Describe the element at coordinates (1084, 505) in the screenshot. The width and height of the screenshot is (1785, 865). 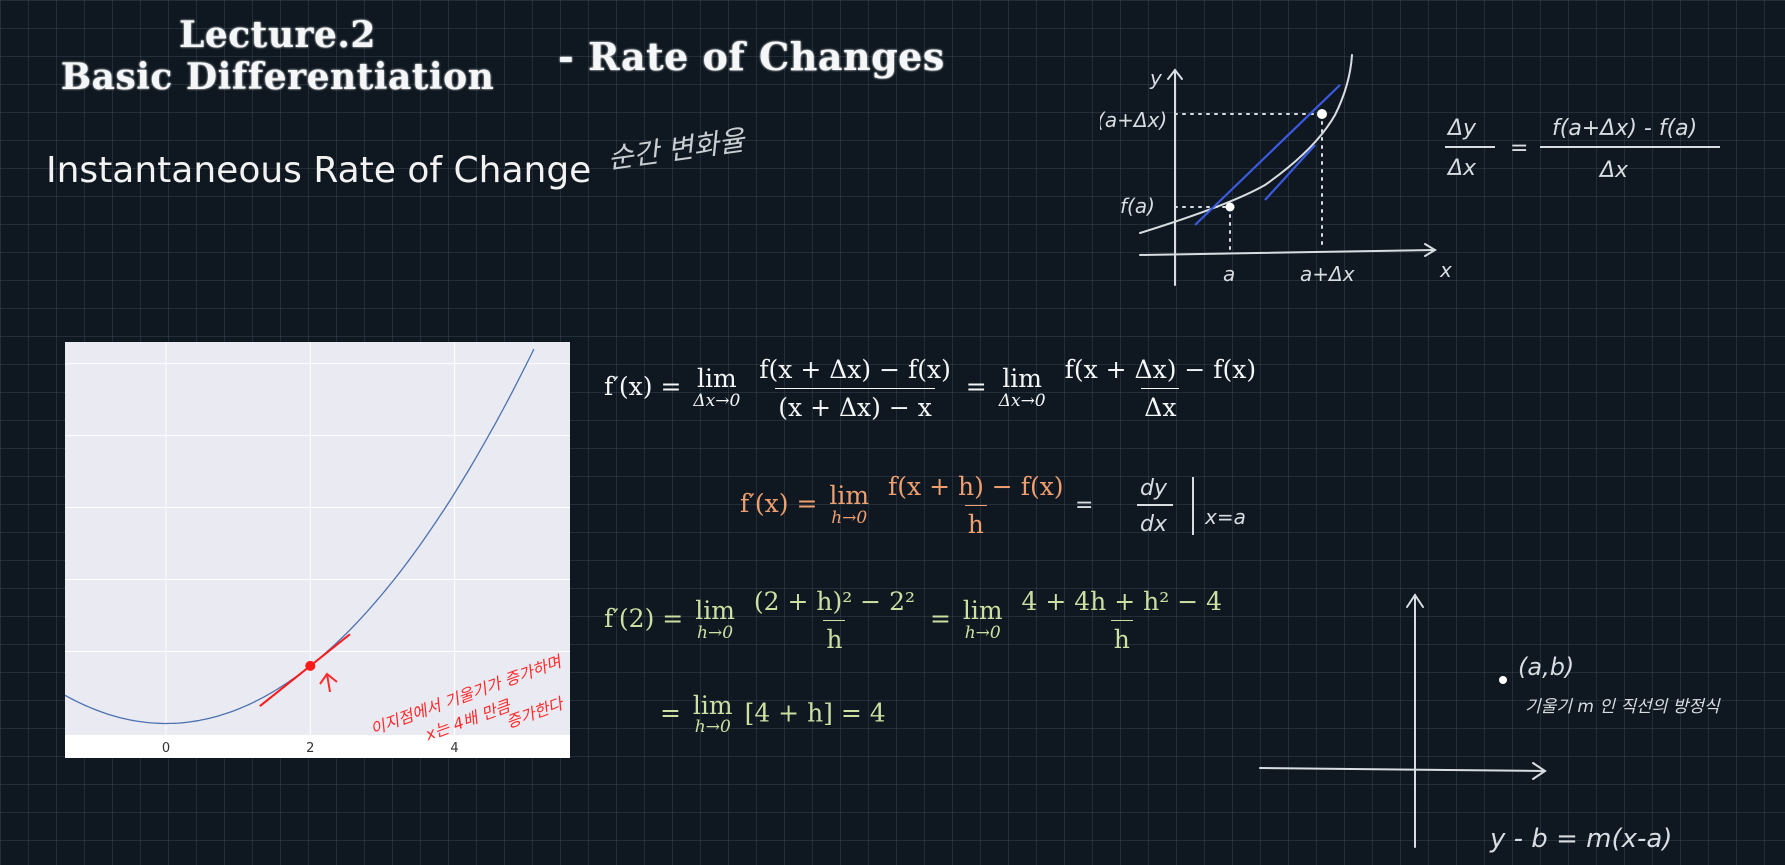
I see `deriv-eq: =` at that location.